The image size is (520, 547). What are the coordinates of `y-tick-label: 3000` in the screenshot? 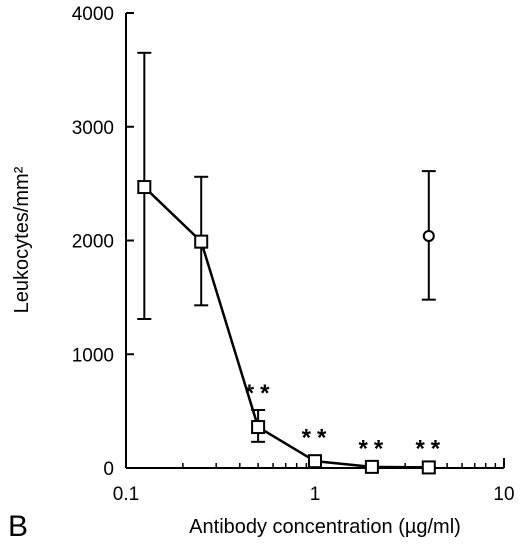 It's located at (93, 128).